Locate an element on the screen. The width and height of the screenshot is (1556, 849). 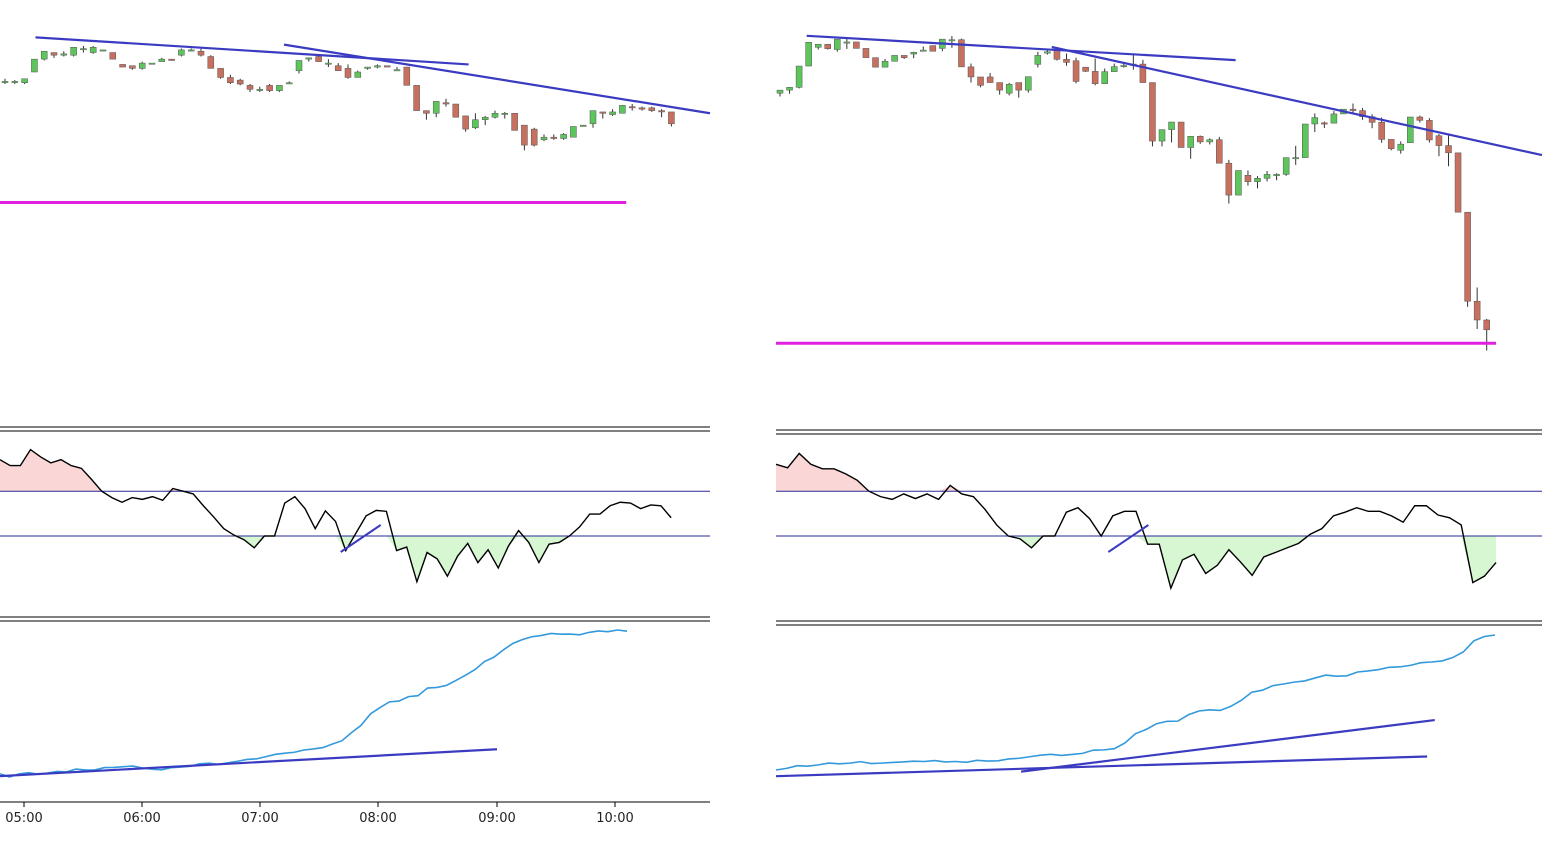
right-cumulative-line is located at coordinates (1135, 702).